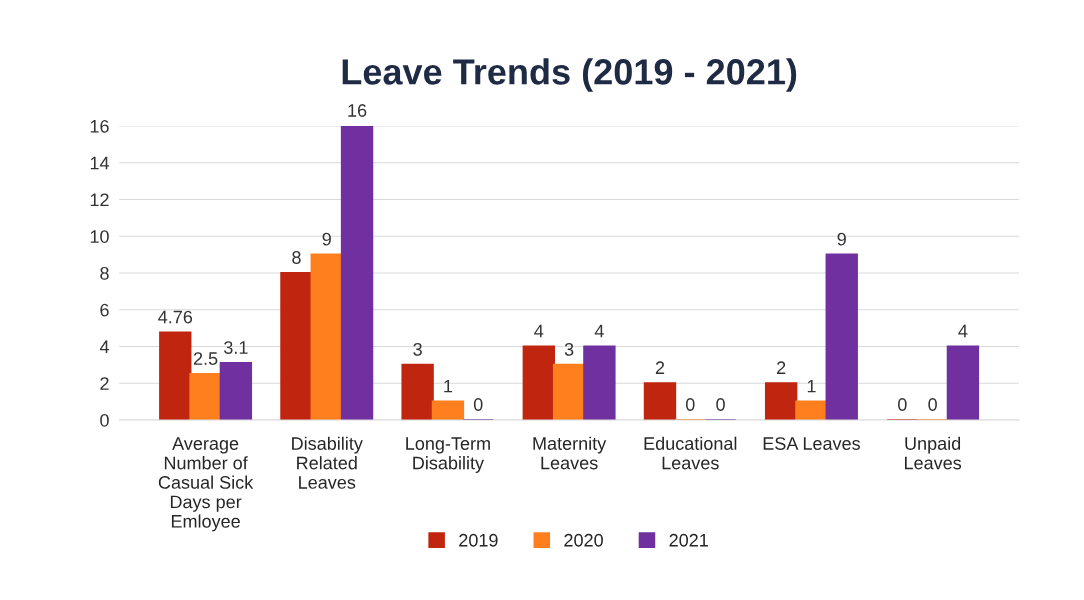 The width and height of the screenshot is (1084, 600). What do you see at coordinates (478, 540) in the screenshot?
I see `legend-label: 2019` at bounding box center [478, 540].